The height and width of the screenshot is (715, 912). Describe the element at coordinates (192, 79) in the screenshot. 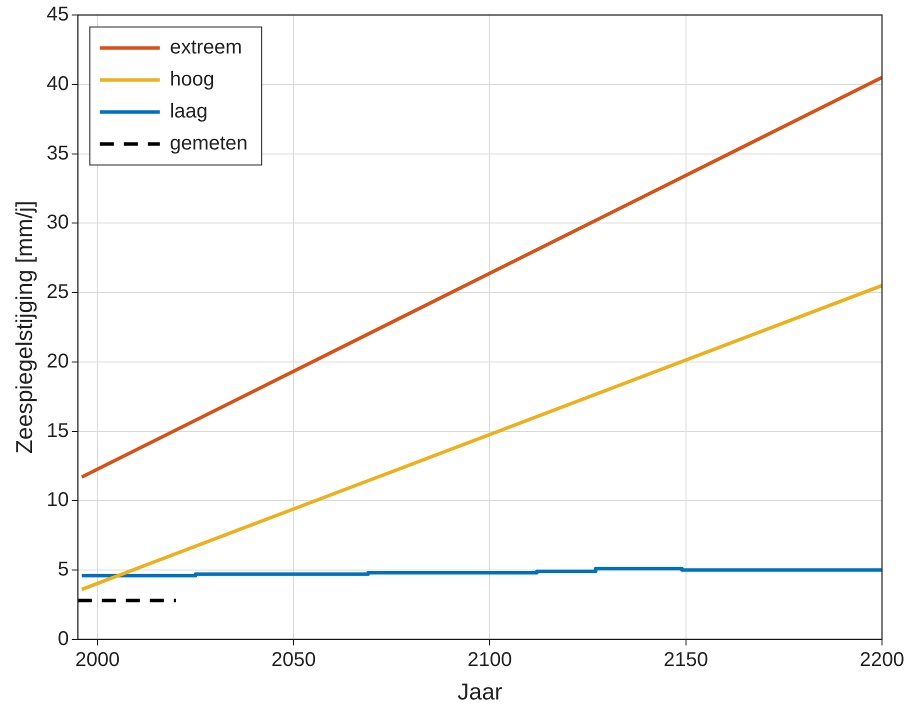

I see `legend-label: hoog` at that location.